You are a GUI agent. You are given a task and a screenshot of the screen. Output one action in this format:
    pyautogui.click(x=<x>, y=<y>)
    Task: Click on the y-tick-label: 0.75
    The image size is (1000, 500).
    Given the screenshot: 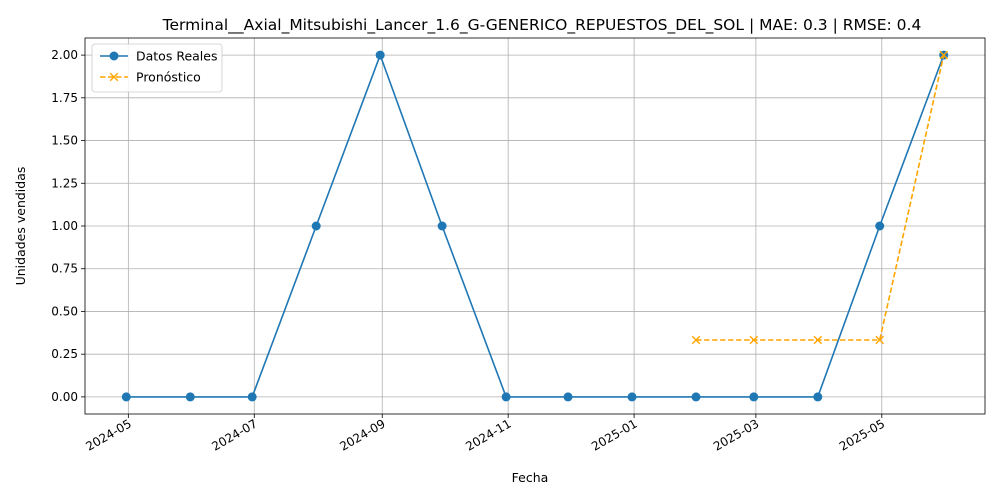 What is the action you would take?
    pyautogui.click(x=64, y=269)
    